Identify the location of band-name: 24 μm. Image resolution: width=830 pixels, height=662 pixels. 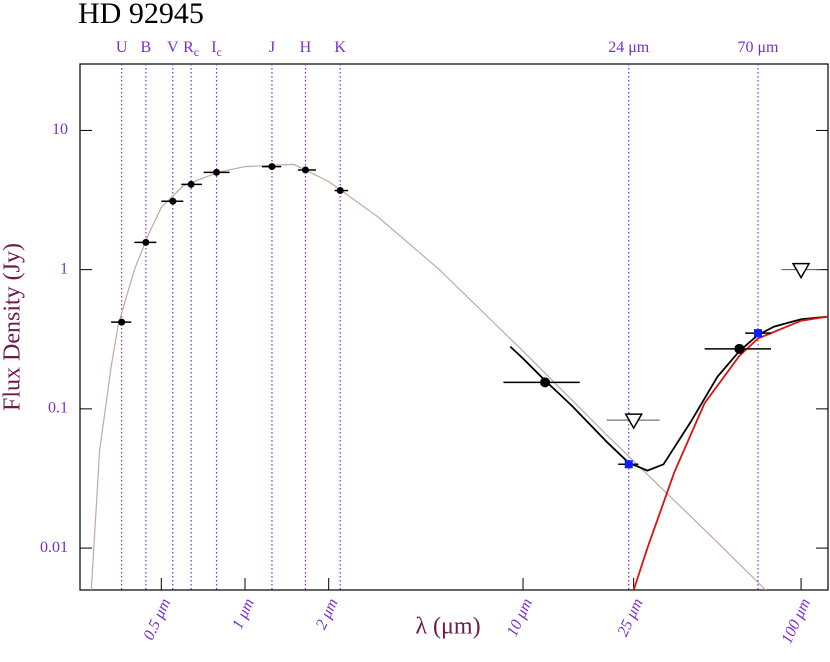
(629, 47).